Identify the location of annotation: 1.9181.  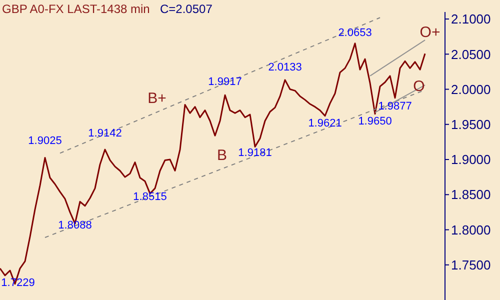
(255, 152).